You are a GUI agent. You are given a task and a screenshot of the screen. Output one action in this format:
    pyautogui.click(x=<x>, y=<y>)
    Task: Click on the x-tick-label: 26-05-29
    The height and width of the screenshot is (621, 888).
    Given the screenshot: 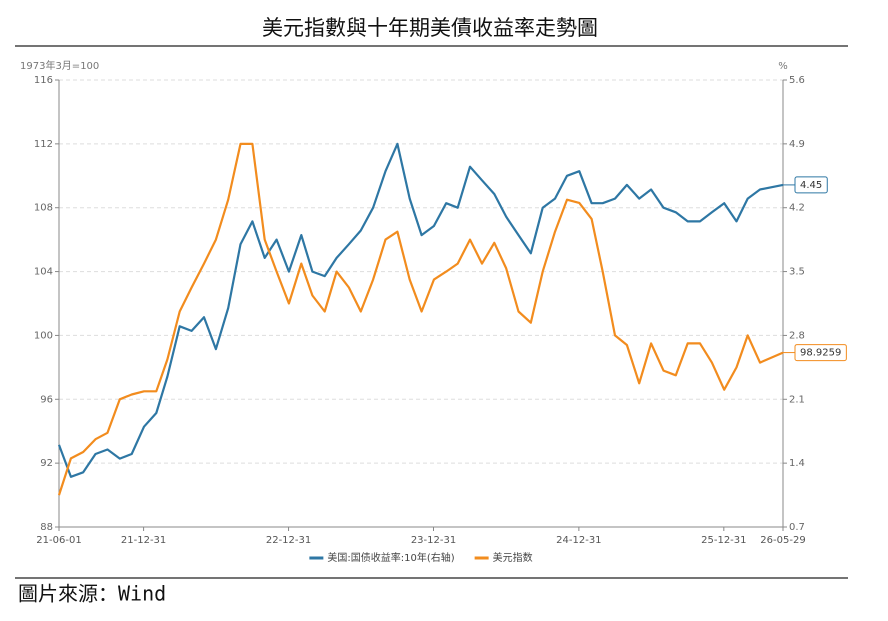 What is the action you would take?
    pyautogui.click(x=782, y=540)
    